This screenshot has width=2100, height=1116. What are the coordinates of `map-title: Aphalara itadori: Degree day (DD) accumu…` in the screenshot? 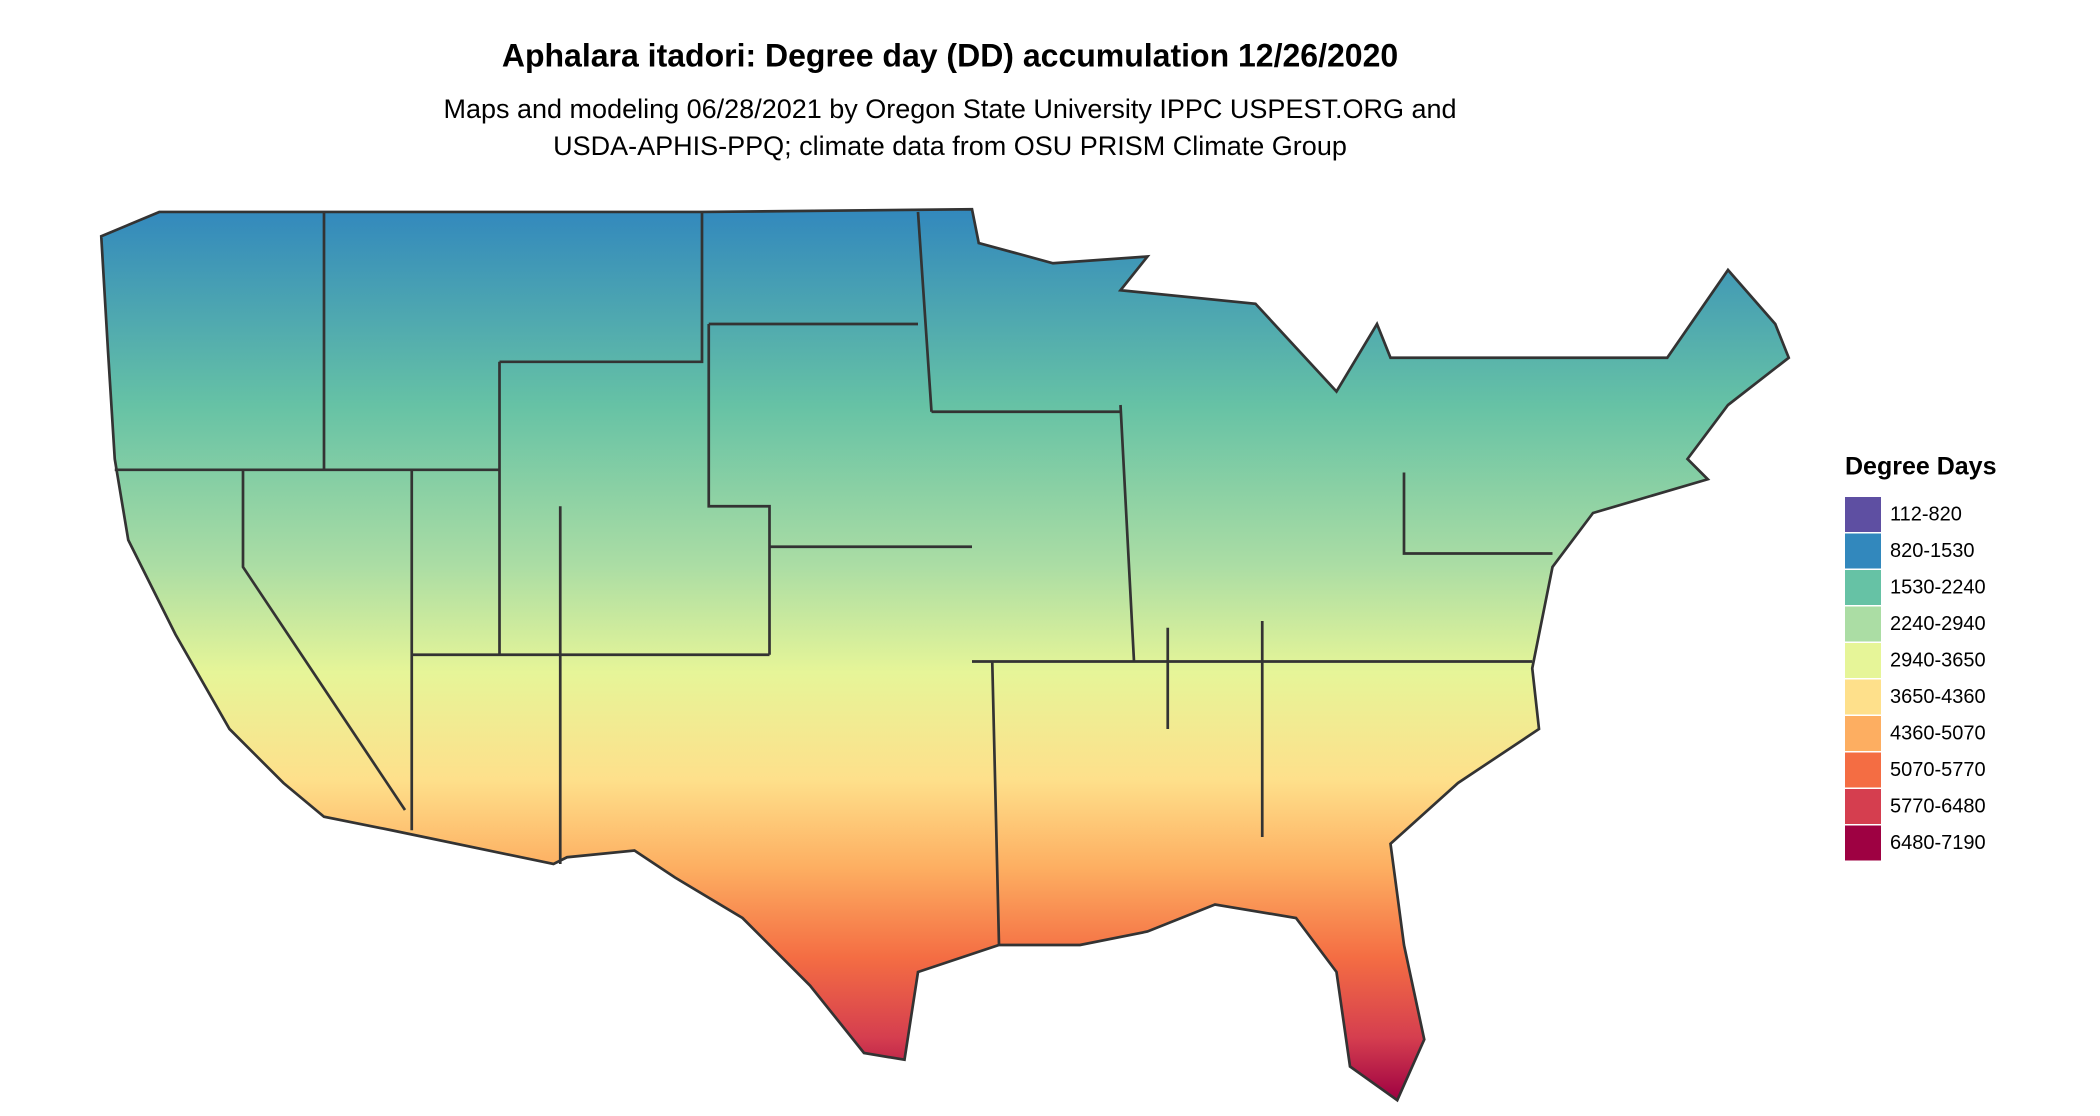 It's located at (950, 55).